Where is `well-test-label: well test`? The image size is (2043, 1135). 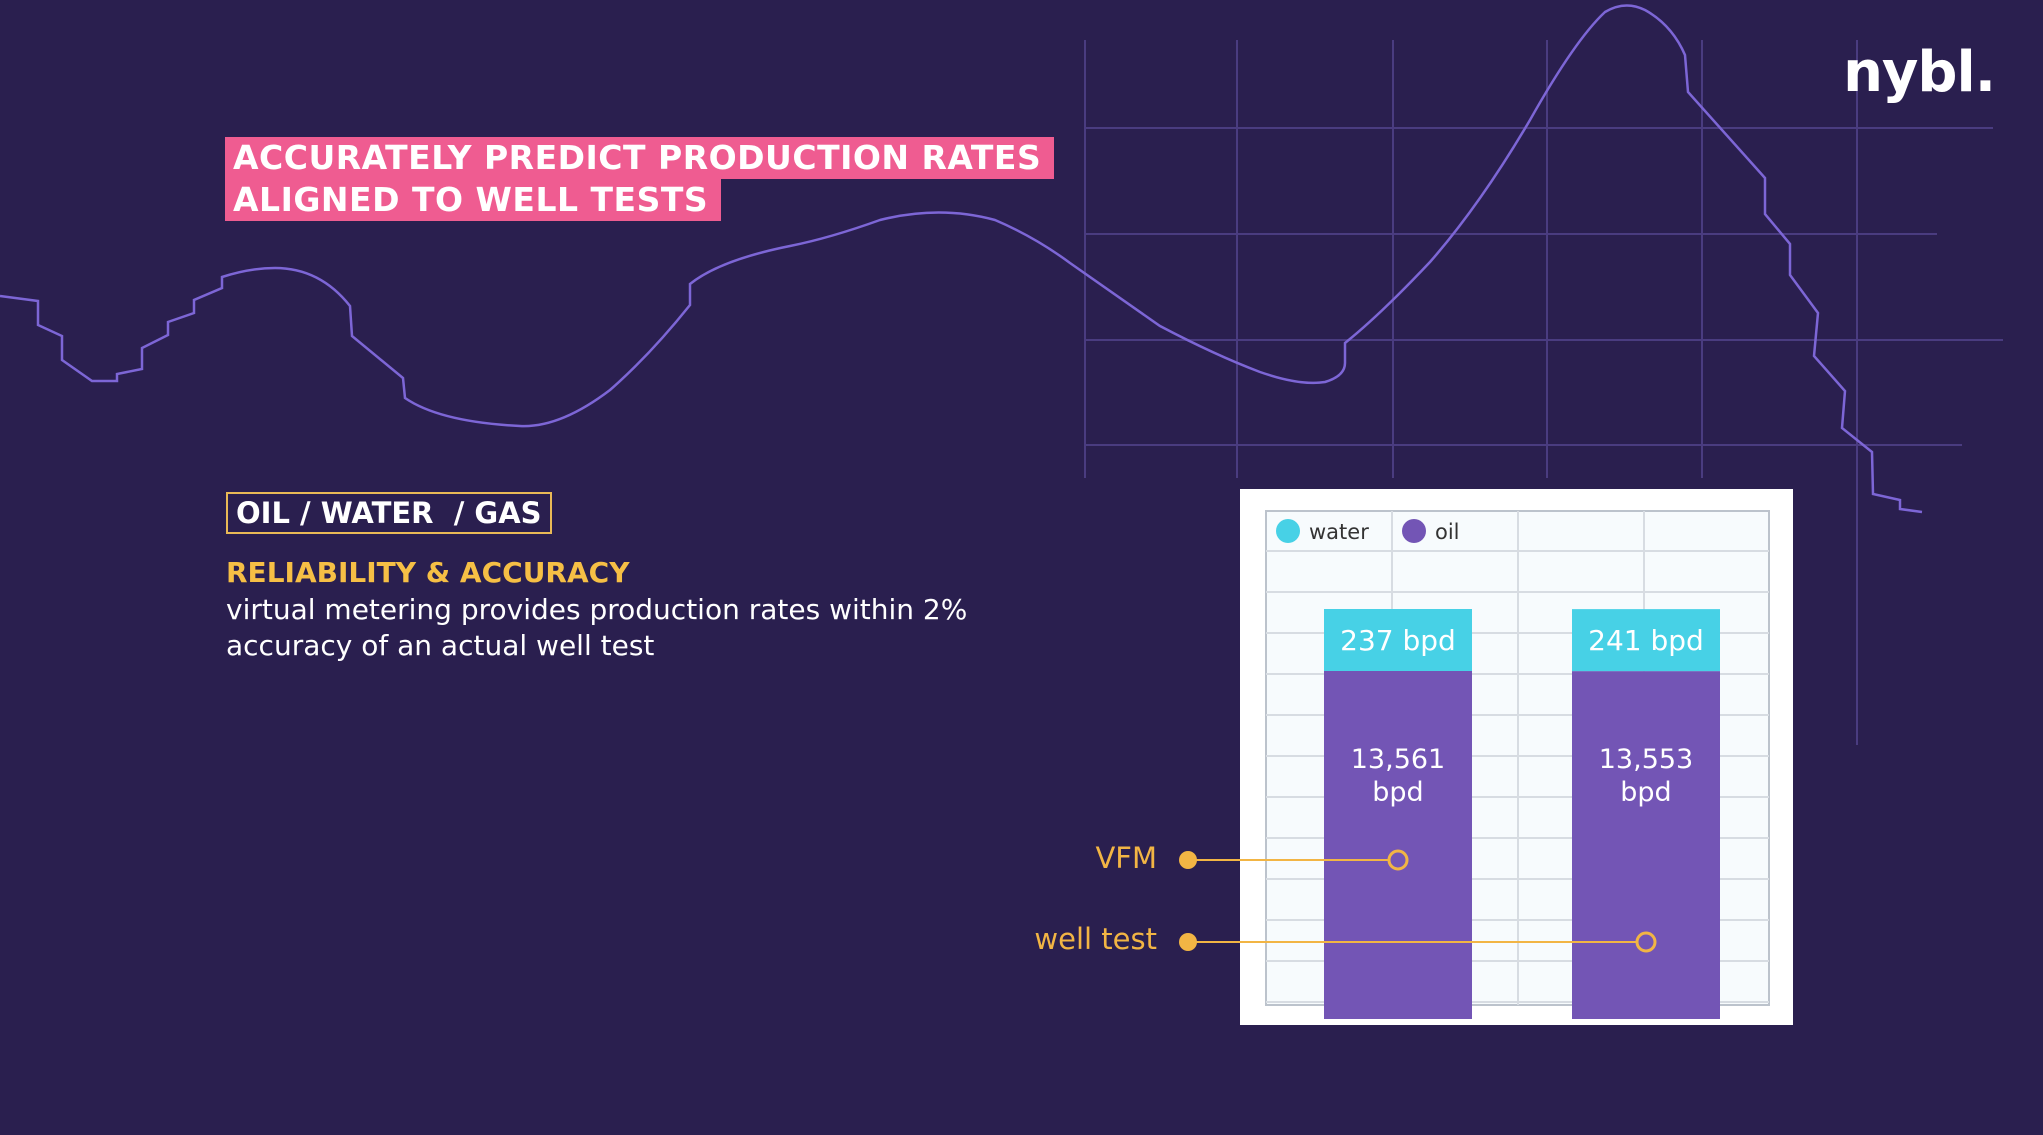 well-test-label: well test is located at coordinates (1095, 939).